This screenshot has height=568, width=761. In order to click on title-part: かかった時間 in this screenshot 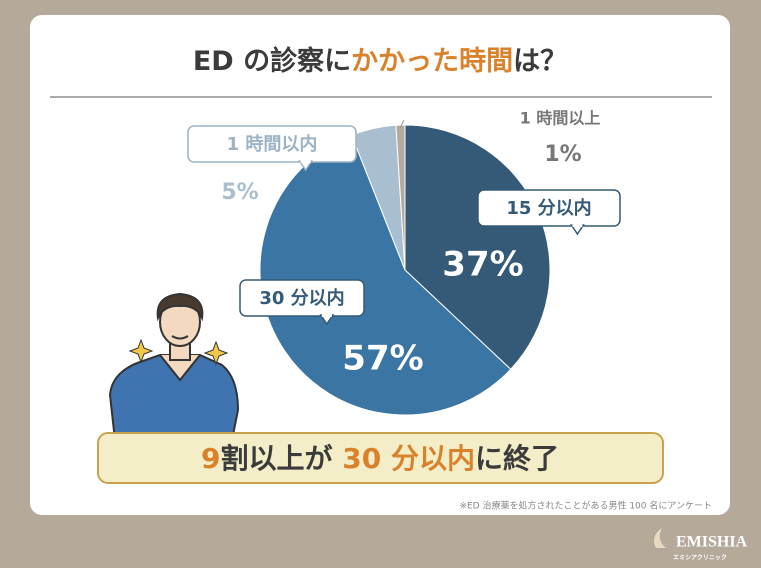, I will do `click(432, 61)`.